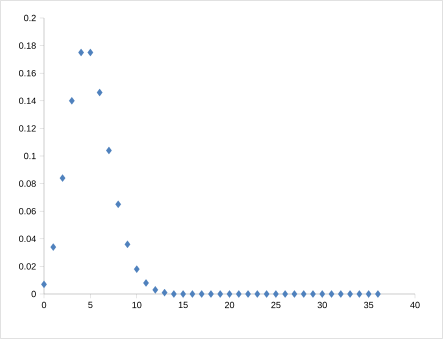 The height and width of the screenshot is (339, 443). I want to click on y-tick-label: 0.18, so click(27, 45).